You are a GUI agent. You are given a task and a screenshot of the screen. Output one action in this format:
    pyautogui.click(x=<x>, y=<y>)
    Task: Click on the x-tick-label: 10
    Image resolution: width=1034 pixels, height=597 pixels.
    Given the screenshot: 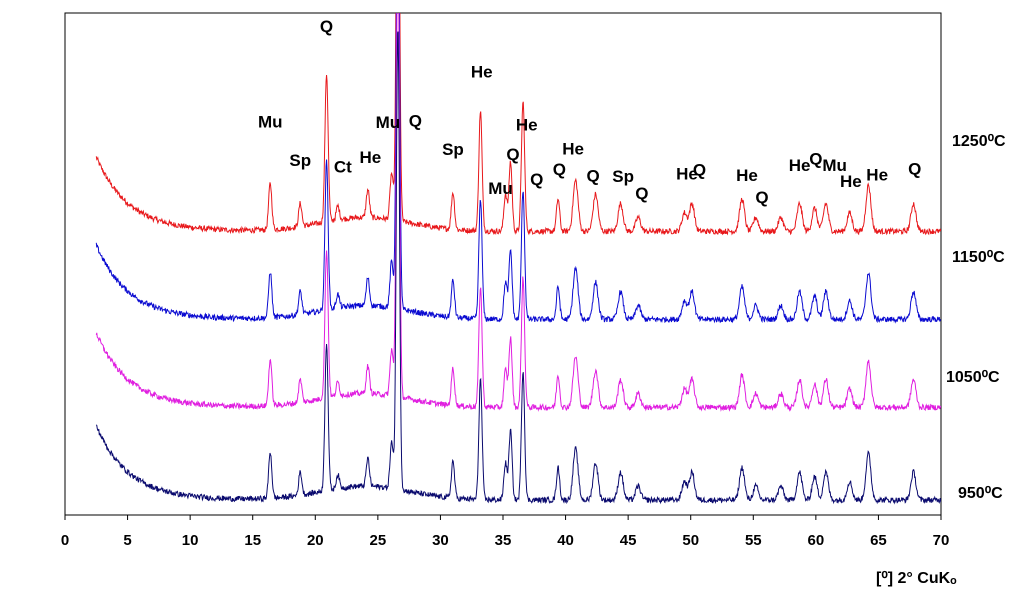 What is the action you would take?
    pyautogui.click(x=190, y=540)
    